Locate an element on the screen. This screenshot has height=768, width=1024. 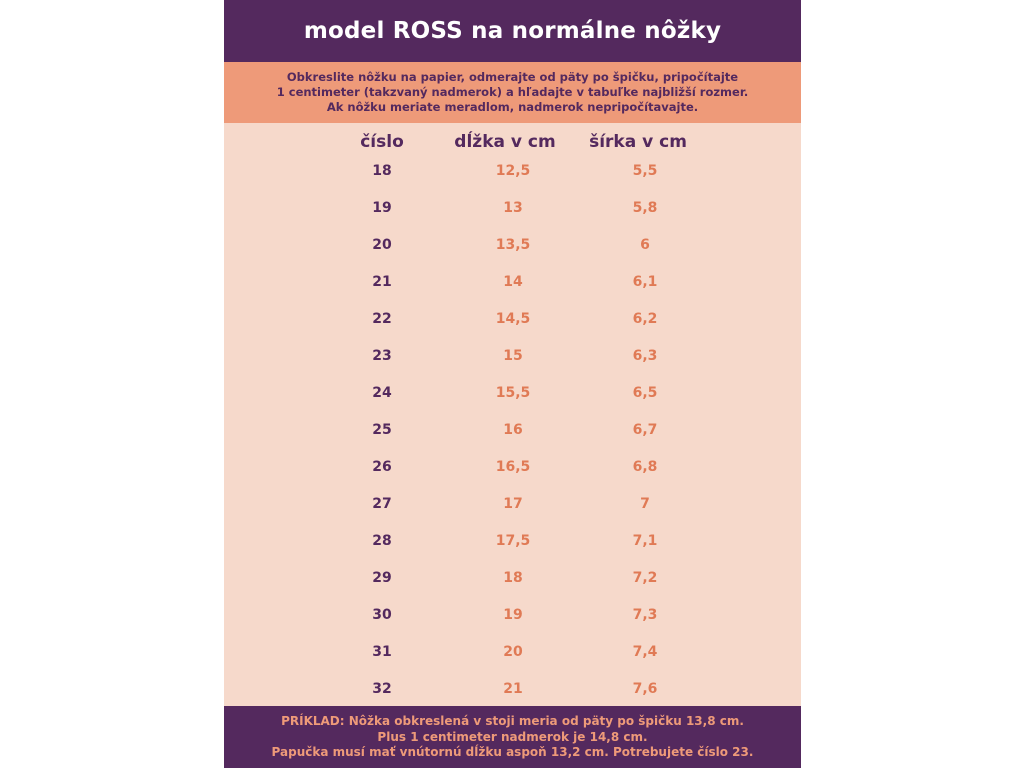
cell-length: 17 is located at coordinates (513, 504).